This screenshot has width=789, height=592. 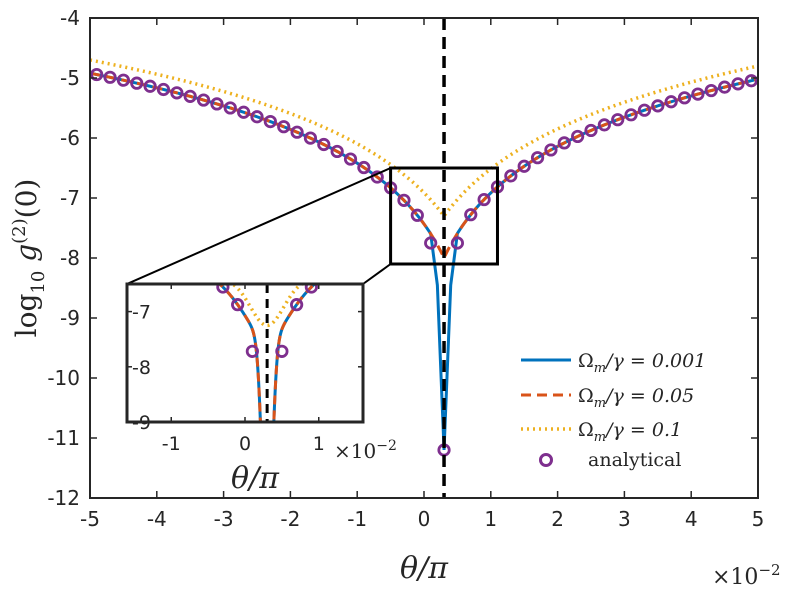 What do you see at coordinates (70, 258) in the screenshot?
I see `y-tick-label: -8` at bounding box center [70, 258].